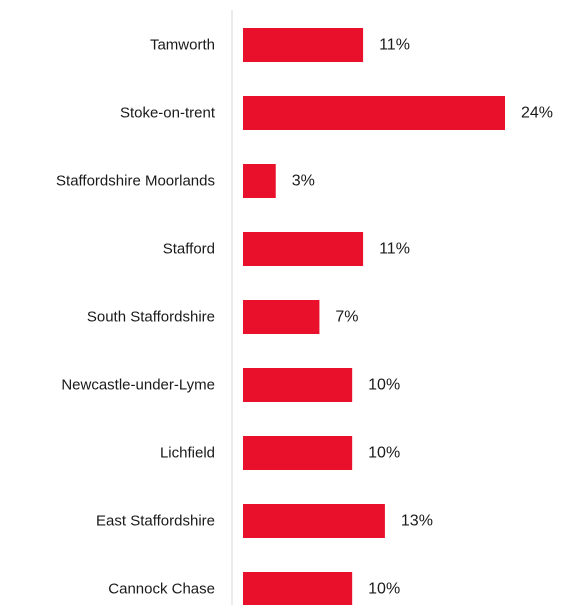  Describe the element at coordinates (384, 385) in the screenshot. I see `value-label-newcastle-under-lyme: 10%` at that location.